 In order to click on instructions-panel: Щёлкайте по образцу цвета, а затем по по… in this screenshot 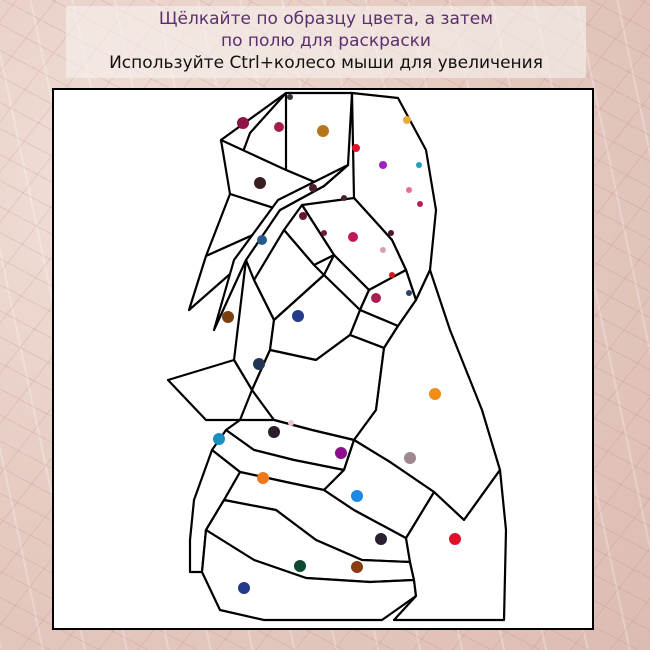, I will do `click(326, 42)`.